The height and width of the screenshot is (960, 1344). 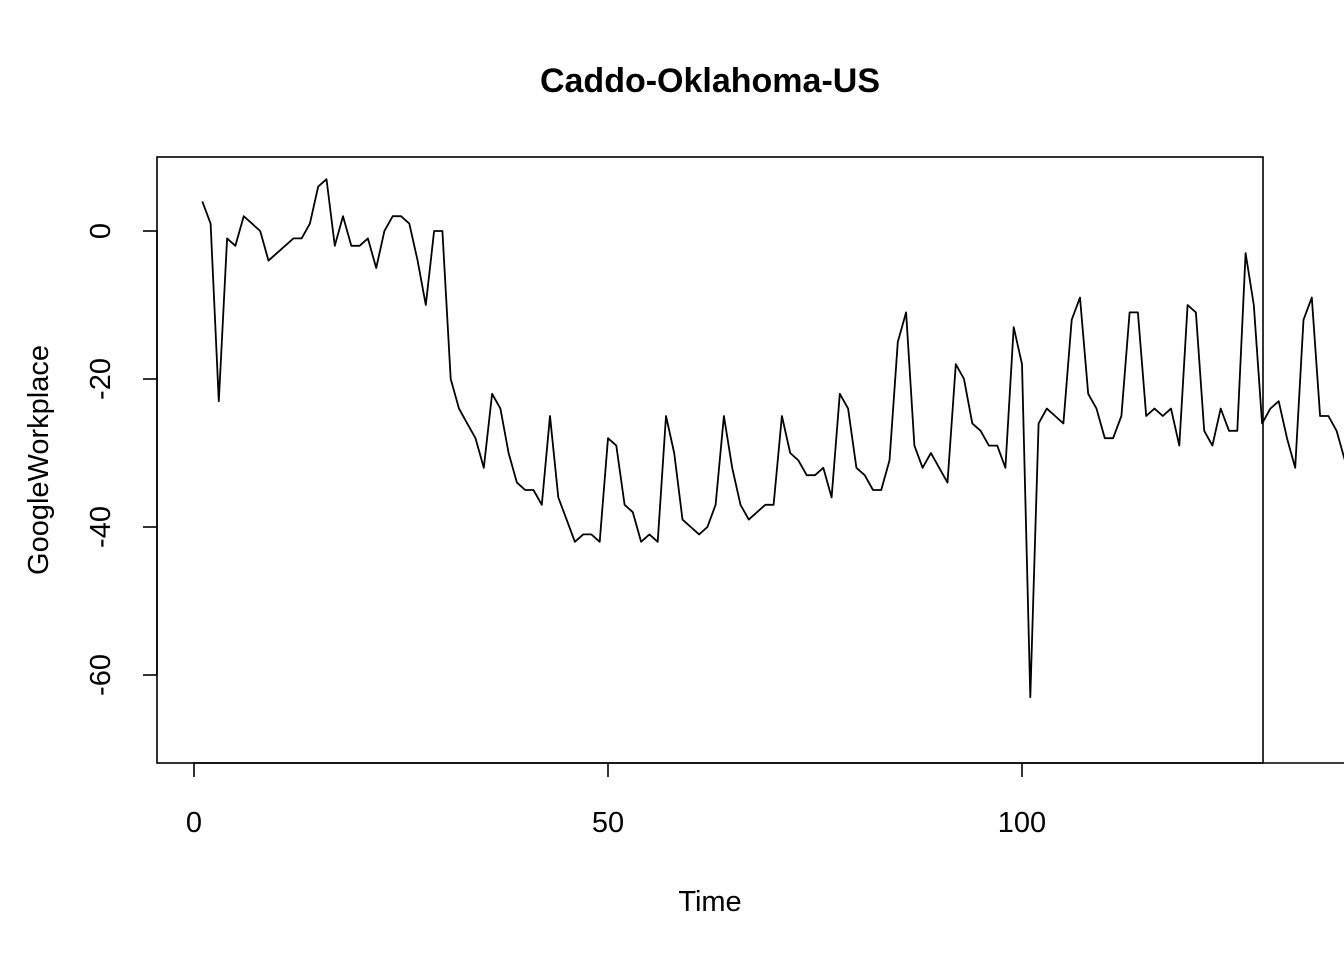 I want to click on x-tick-label-100: 100, so click(x=1022, y=823).